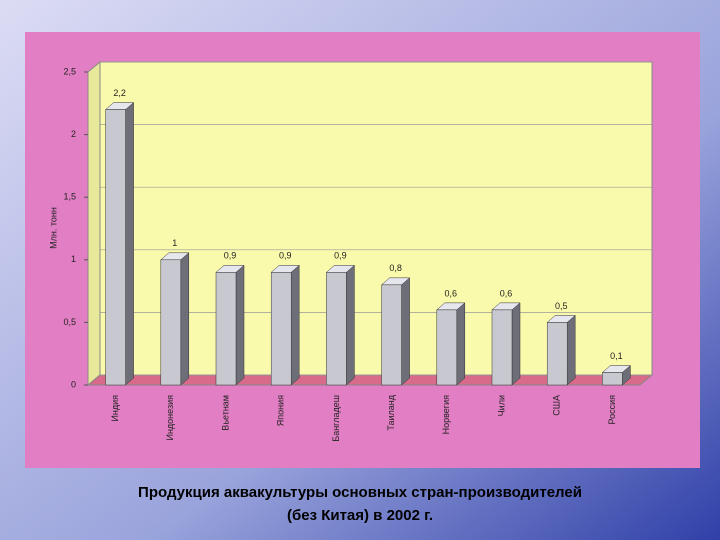 This screenshot has height=540, width=720. Describe the element at coordinates (94, 223) in the screenshot. I see `side-wall` at that location.